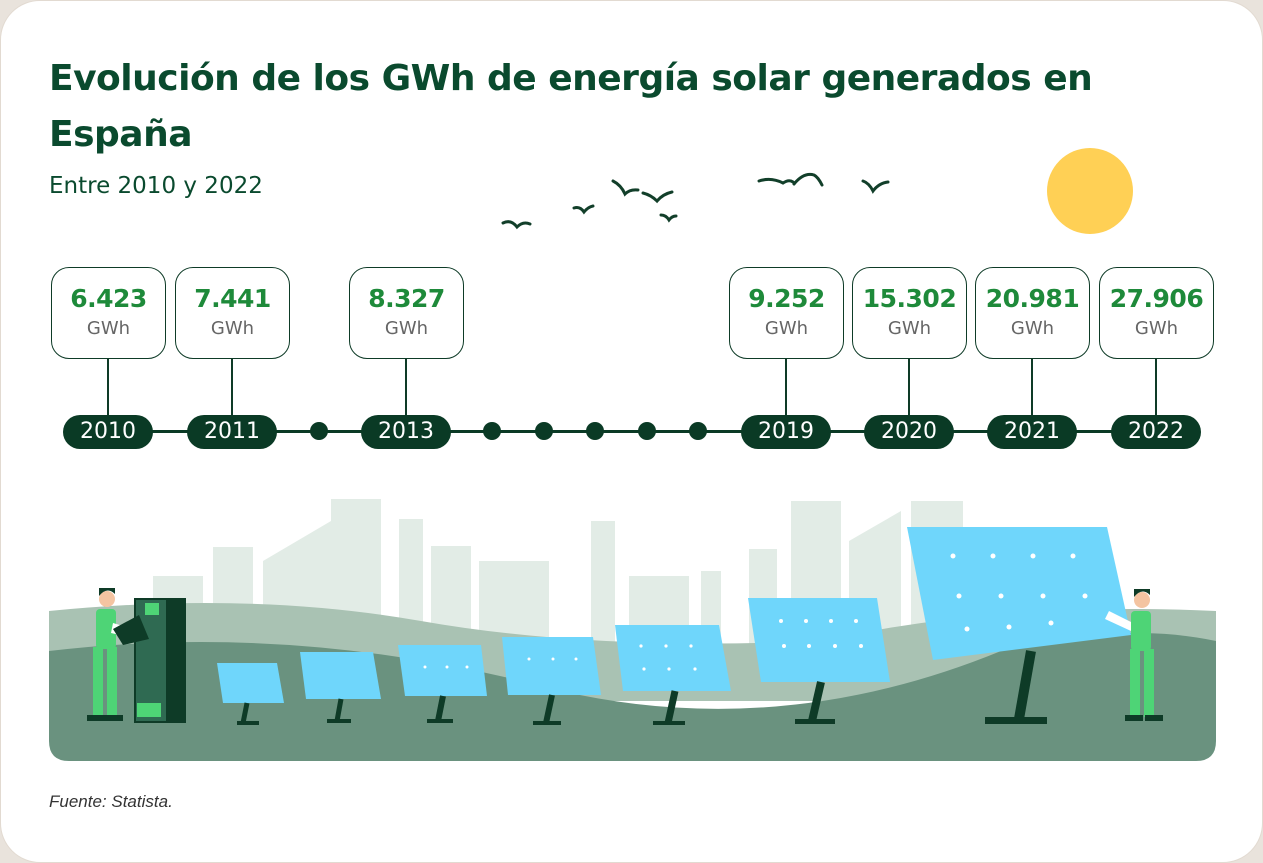 This screenshot has width=1263, height=863. Describe the element at coordinates (909, 298) in the screenshot. I see `value-label-2020: 15.302` at that location.